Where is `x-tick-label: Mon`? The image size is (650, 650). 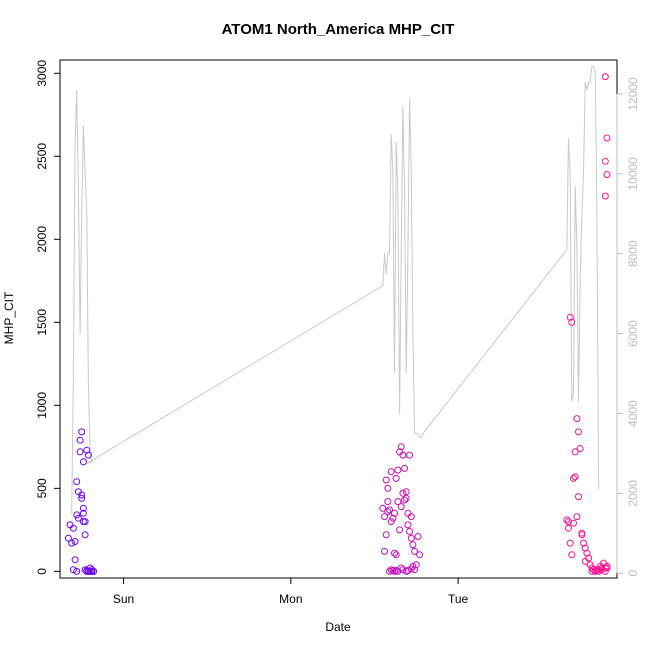 x-tick-label: Mon is located at coordinates (290, 599).